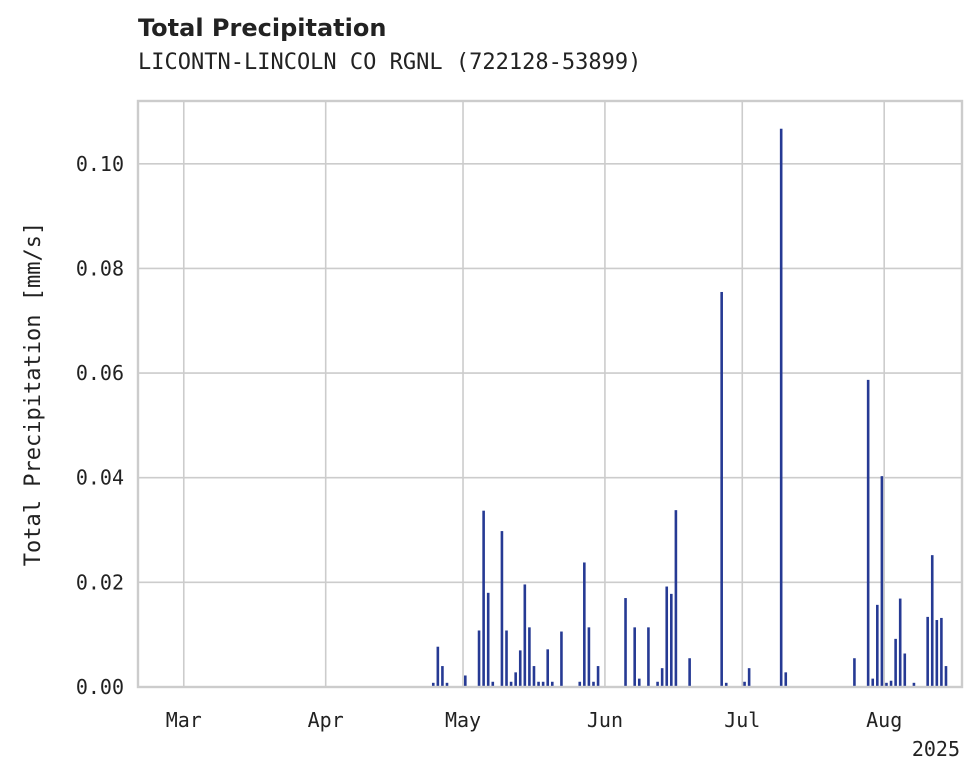 This screenshot has height=783, width=980. What do you see at coordinates (742, 720) in the screenshot?
I see `x-tick-label: Jul` at bounding box center [742, 720].